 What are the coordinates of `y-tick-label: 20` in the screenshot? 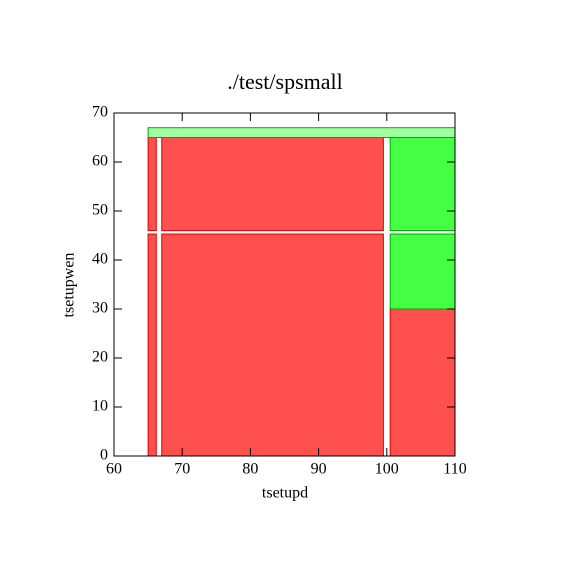 It's located at (100, 357).